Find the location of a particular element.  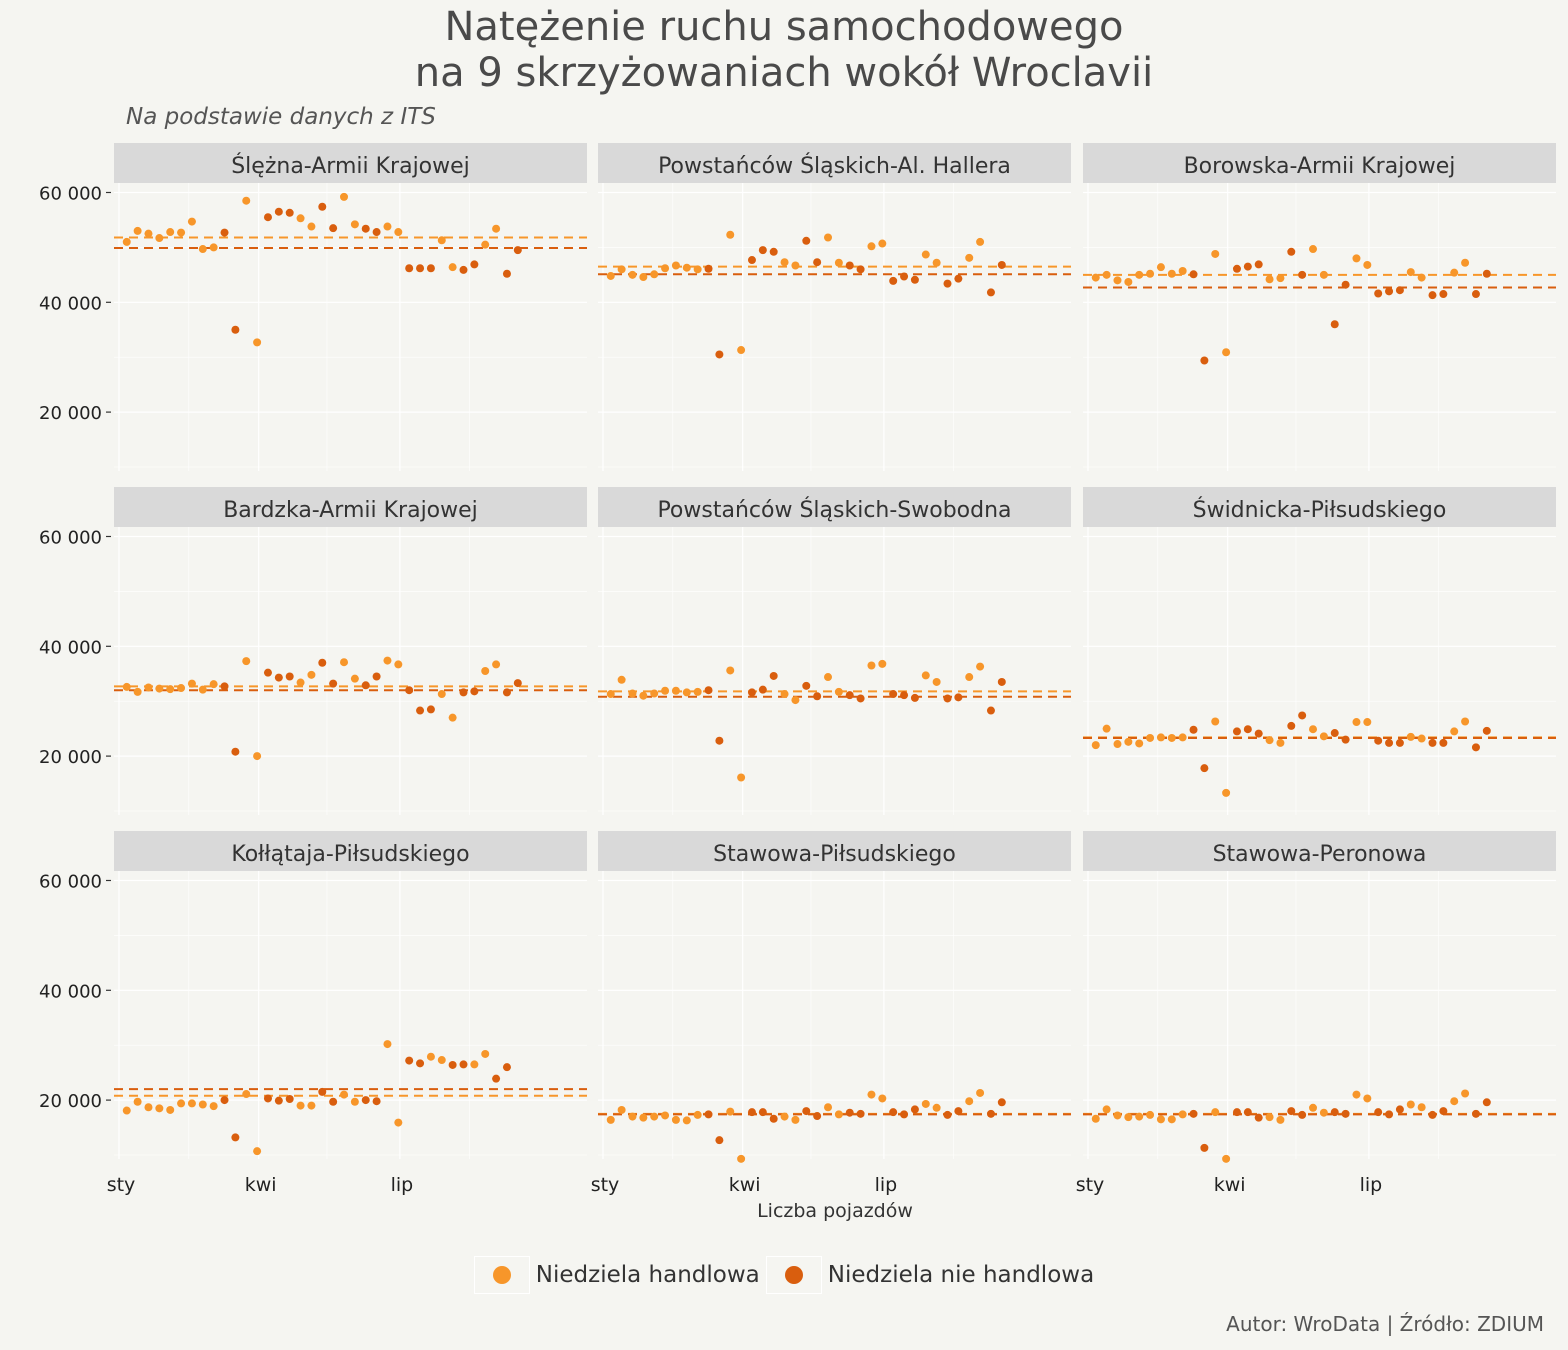

panel-title: Bardzka-Armii Krajowej is located at coordinates (350, 510).